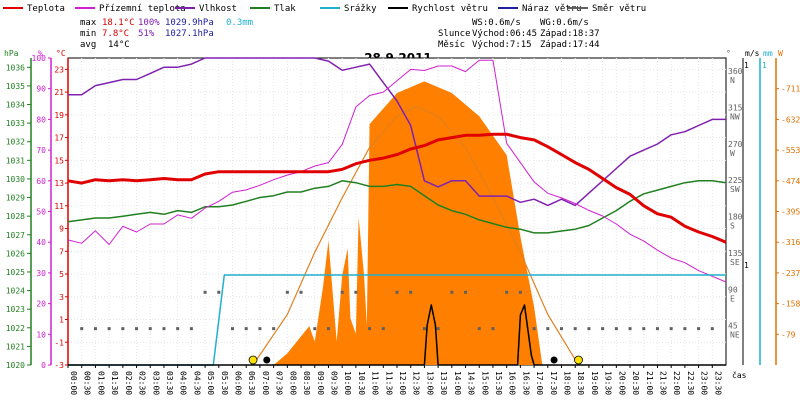 The width and height of the screenshot is (800, 400). I want to click on stats-min-label: min, so click(88, 34).